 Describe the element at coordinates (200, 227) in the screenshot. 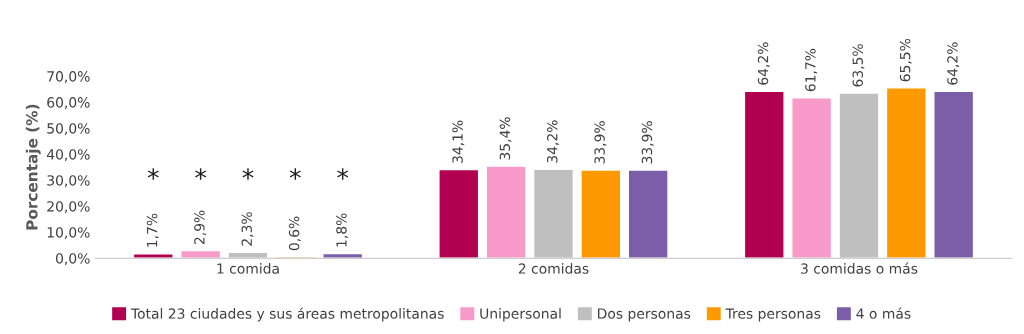

I see `data-label: 2,9%` at that location.